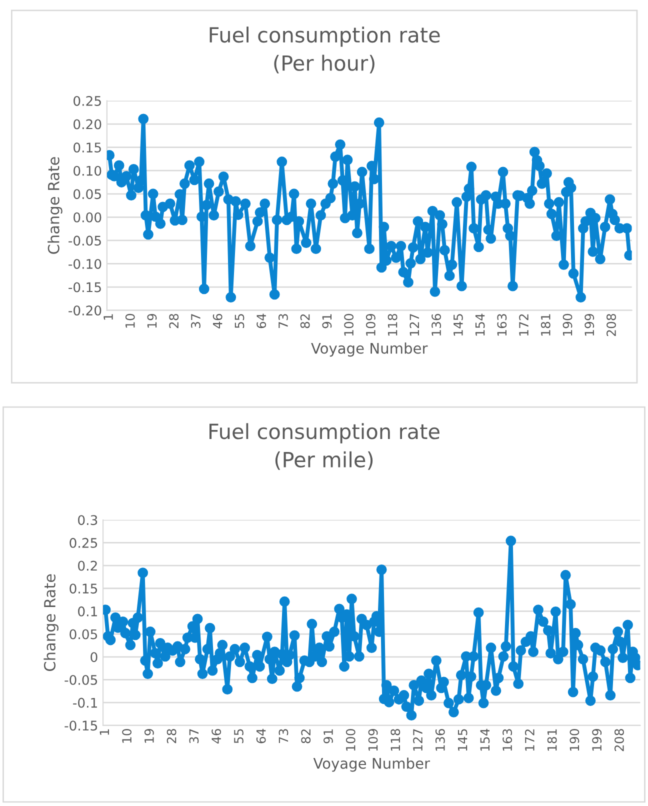 The height and width of the screenshot is (806, 648). Describe the element at coordinates (324, 64) in the screenshot. I see `chart-subtitle: (Per hour)` at that location.